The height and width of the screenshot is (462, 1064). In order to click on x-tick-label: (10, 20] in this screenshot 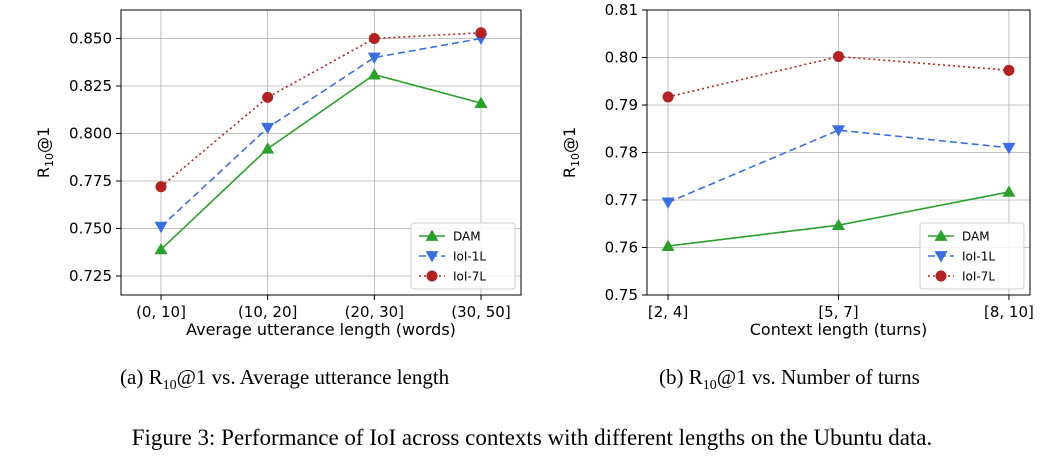, I will do `click(267, 312)`.